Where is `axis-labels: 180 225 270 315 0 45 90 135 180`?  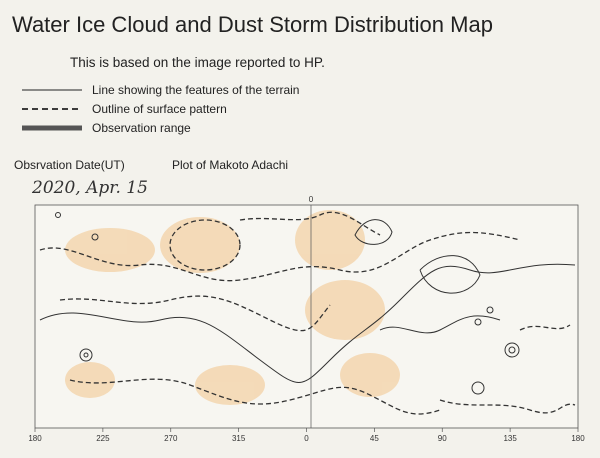
axis-labels: 180 225 270 315 0 45 90 135 180 is located at coordinates (306, 435).